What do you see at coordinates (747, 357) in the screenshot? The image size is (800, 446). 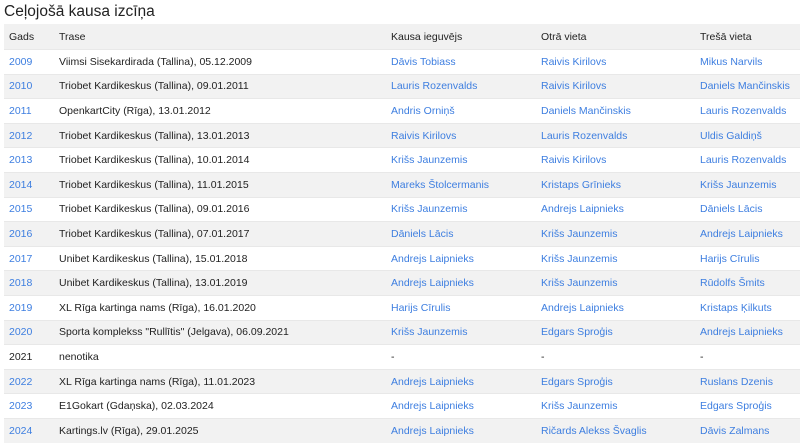 I see `third-cell: -` at bounding box center [747, 357].